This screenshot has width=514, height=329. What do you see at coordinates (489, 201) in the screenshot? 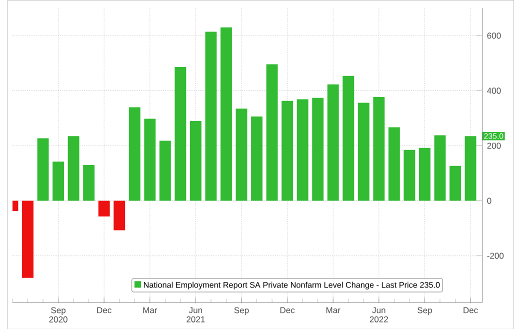
I see `y-tick-label: 0` at bounding box center [489, 201].